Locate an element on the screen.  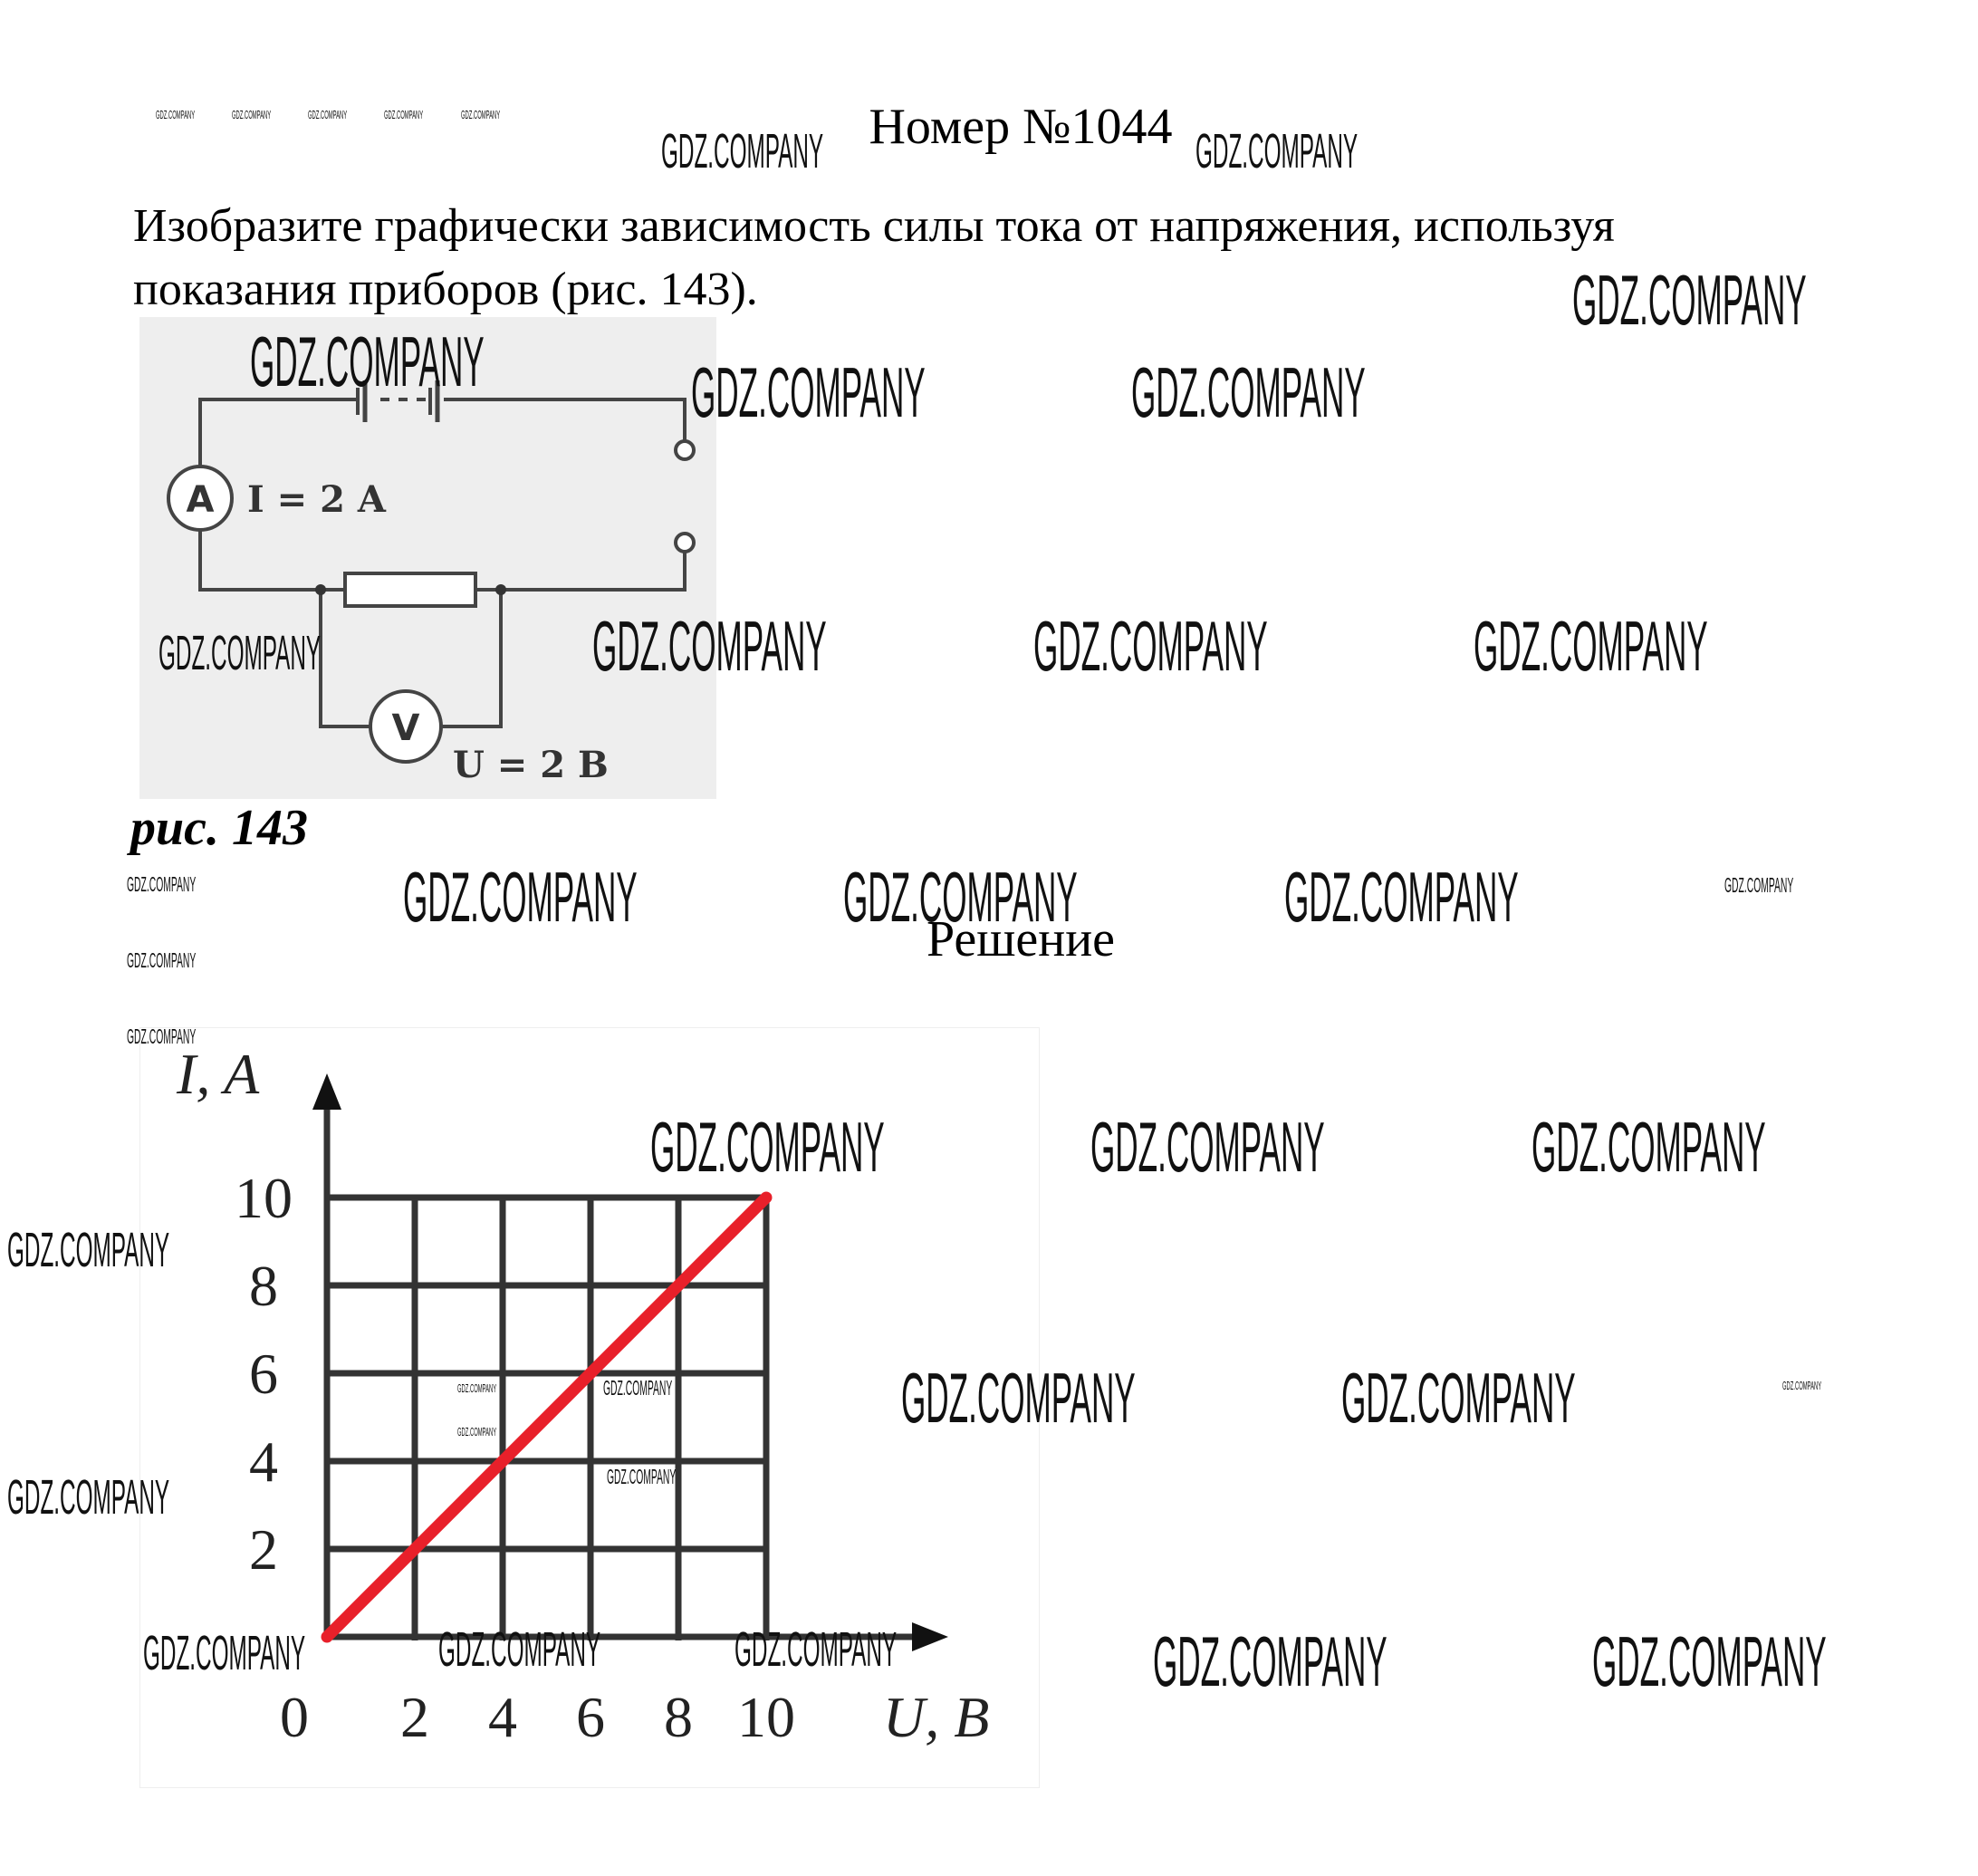
ammeter-label: A is located at coordinates (201, 500).